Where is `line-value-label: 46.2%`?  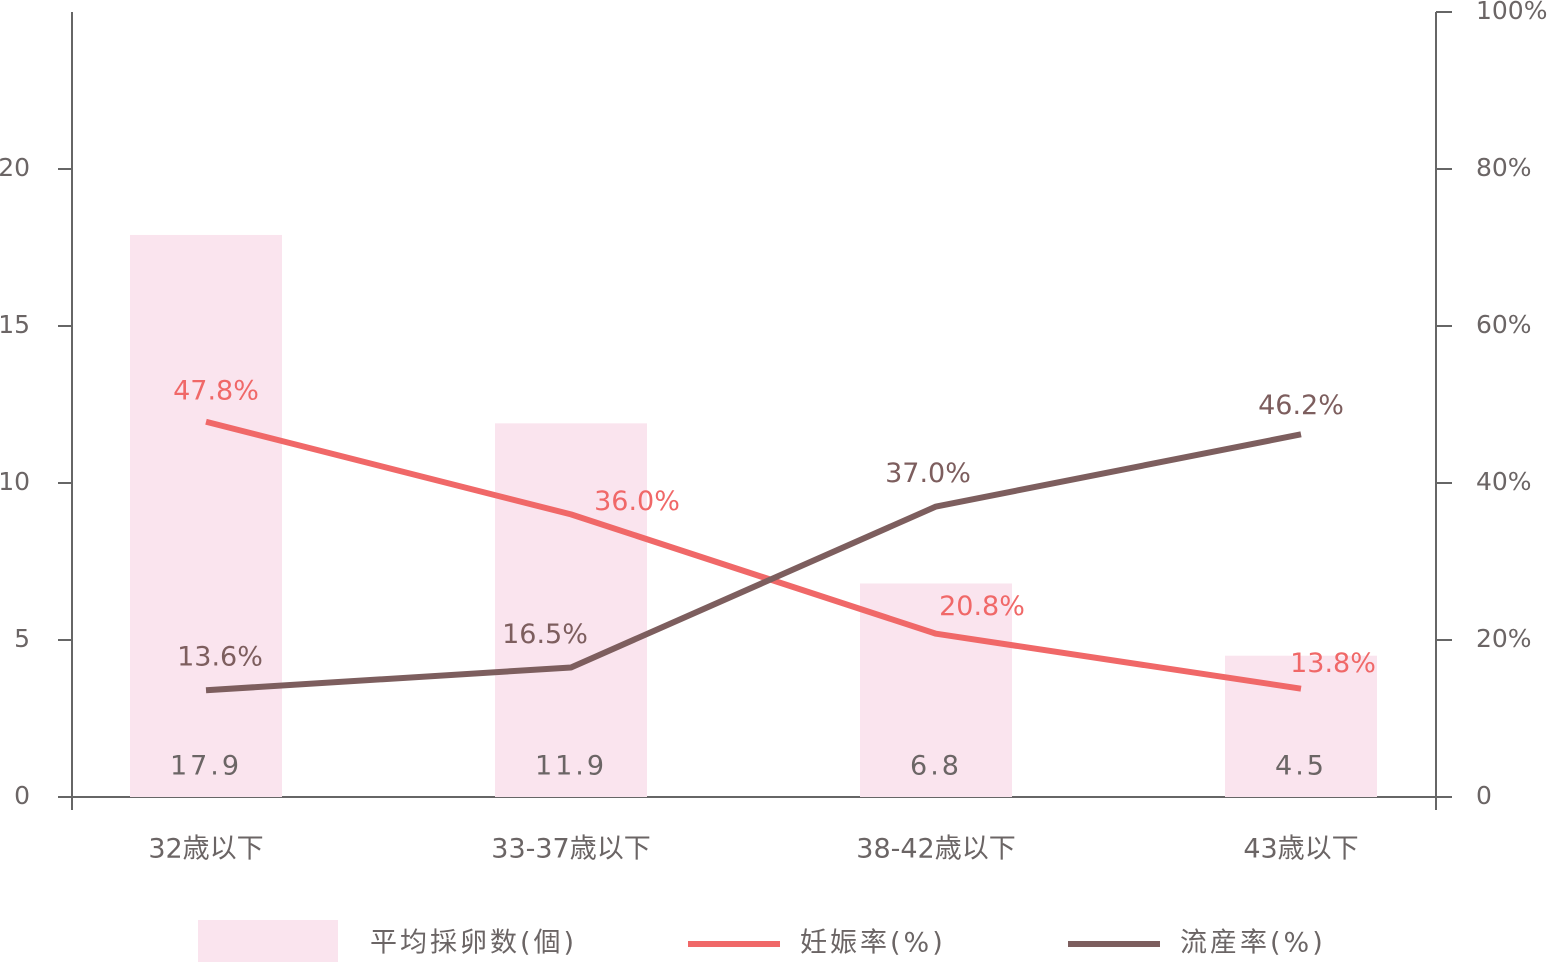 line-value-label: 46.2% is located at coordinates (1301, 405).